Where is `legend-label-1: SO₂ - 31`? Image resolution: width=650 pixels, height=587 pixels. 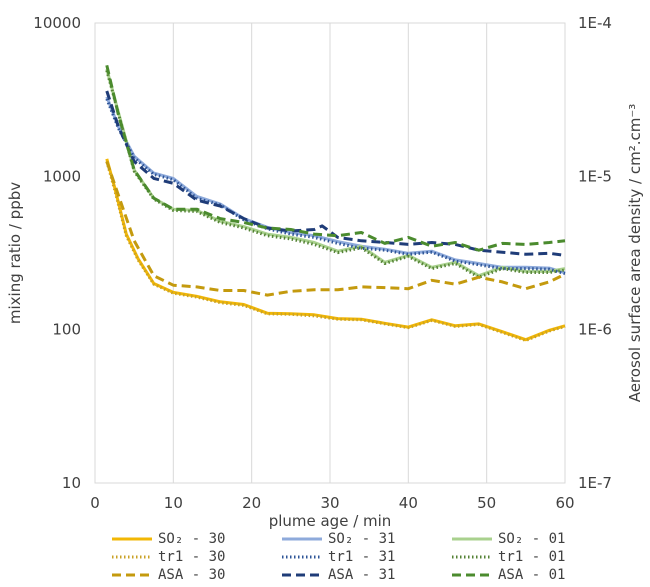
legend-label-1: SO₂ - 31 is located at coordinates (361, 539).